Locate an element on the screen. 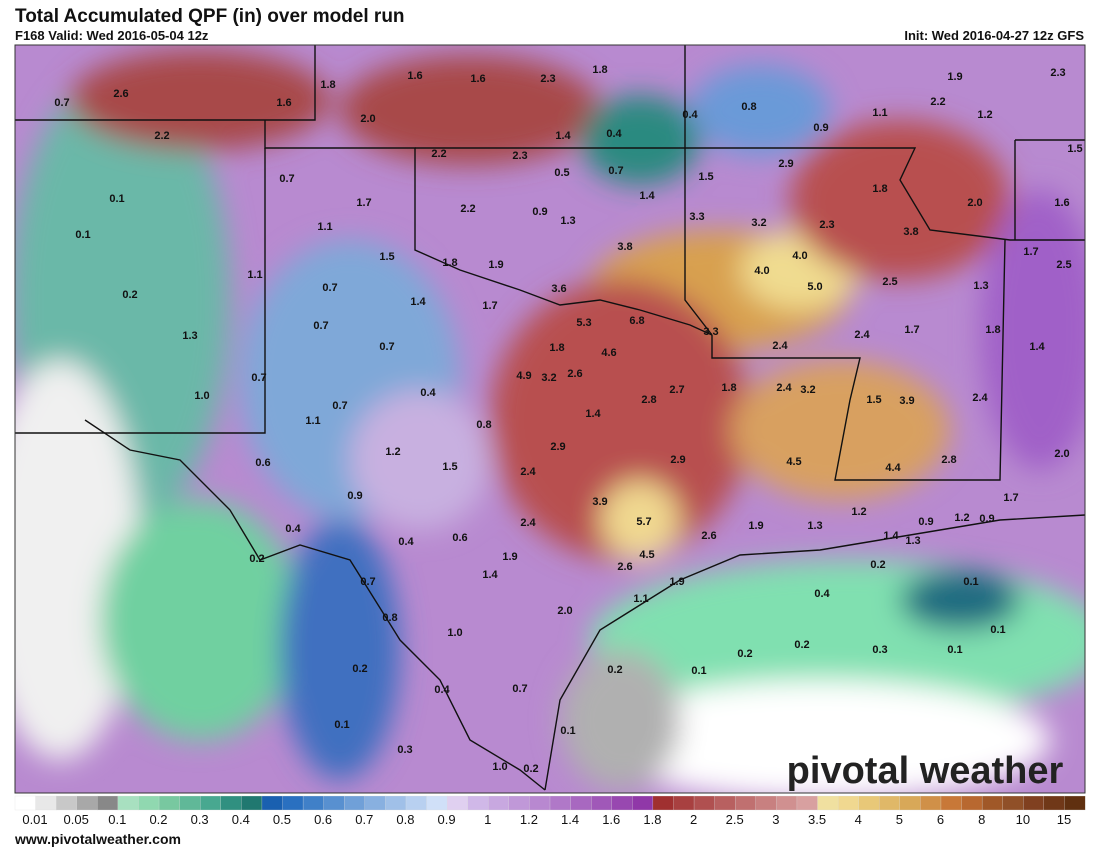 This screenshot has width=1100, height=855. colorbar-label: 0.4 is located at coordinates (241, 819).